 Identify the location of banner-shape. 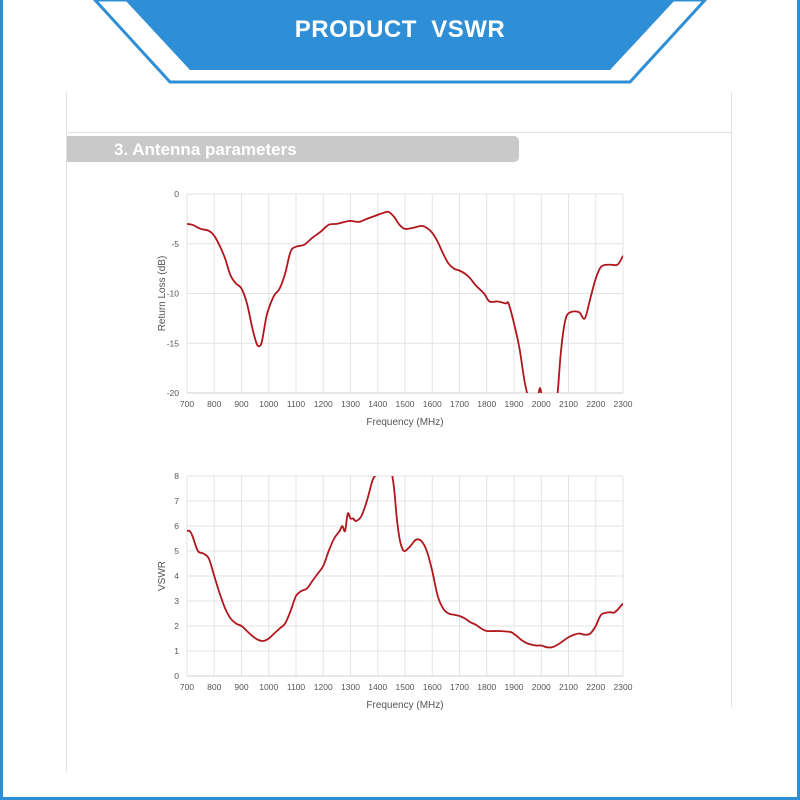
(400, 35).